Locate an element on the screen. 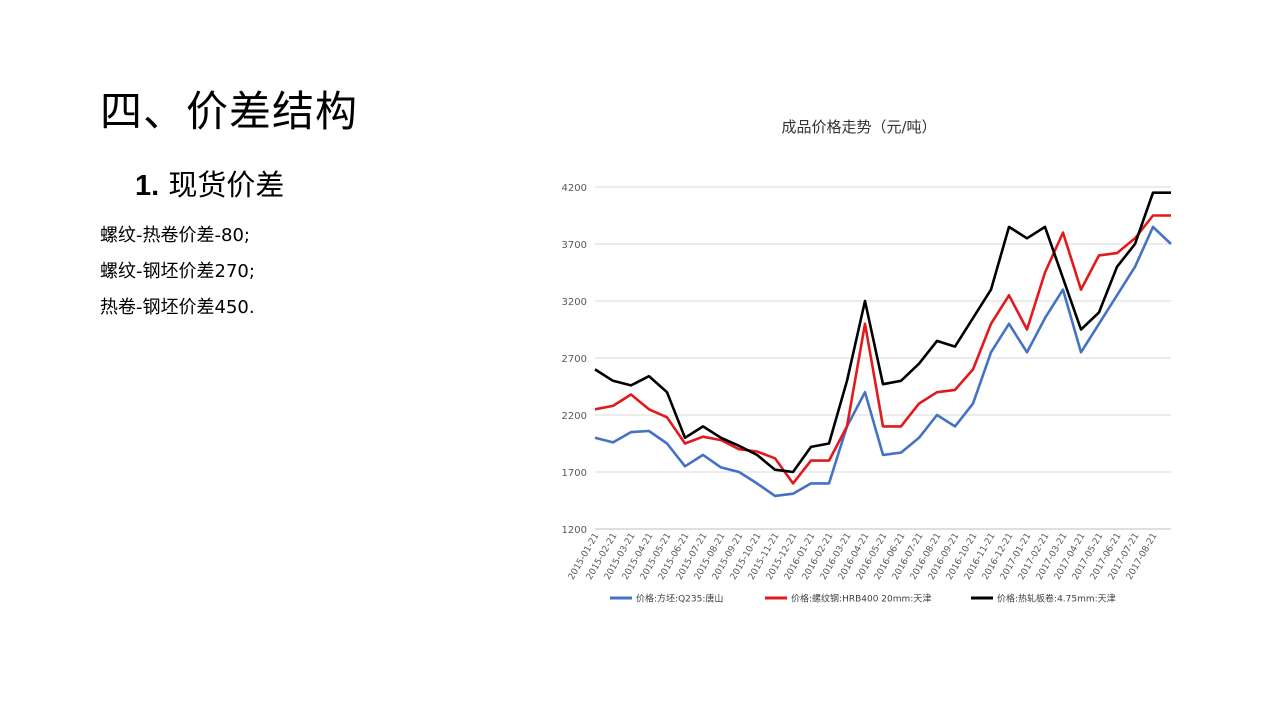 Image resolution: width=1280 pixels, height=720 pixels. y-tick-label: 1700 is located at coordinates (574, 473).